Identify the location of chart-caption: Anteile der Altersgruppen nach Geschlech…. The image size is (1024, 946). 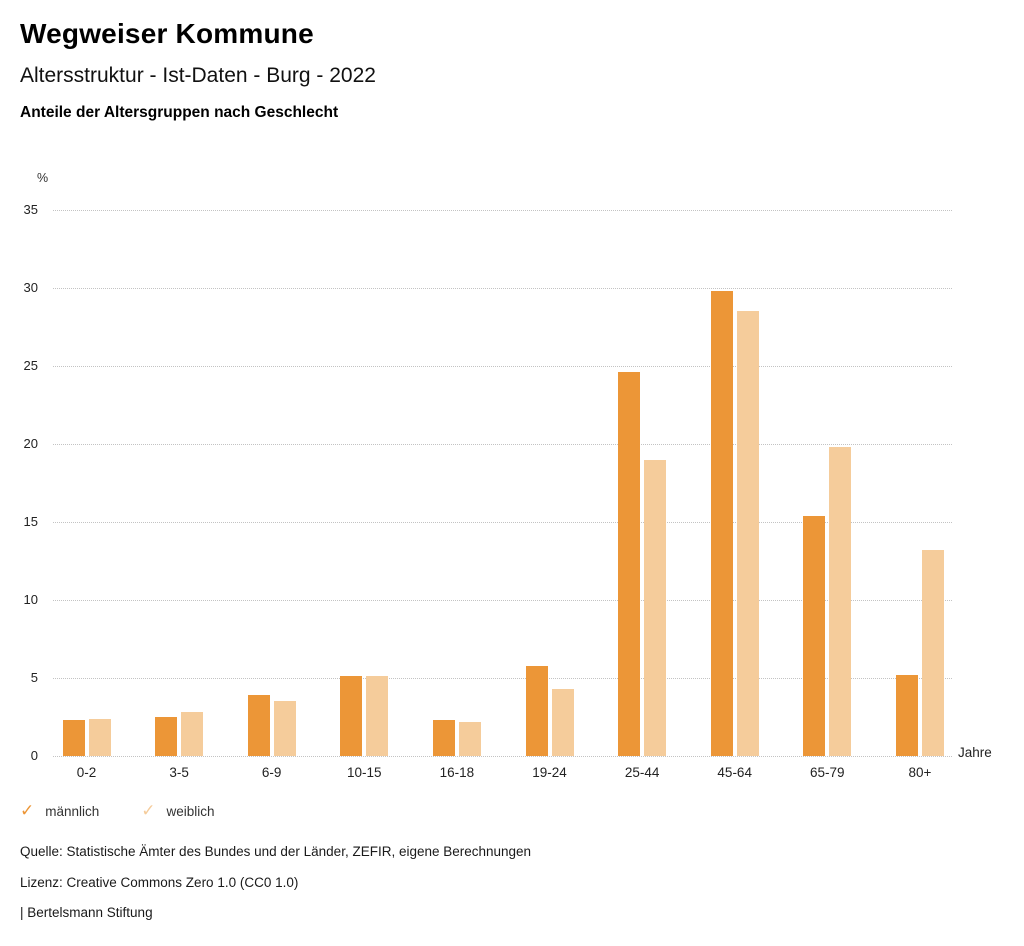
(179, 112).